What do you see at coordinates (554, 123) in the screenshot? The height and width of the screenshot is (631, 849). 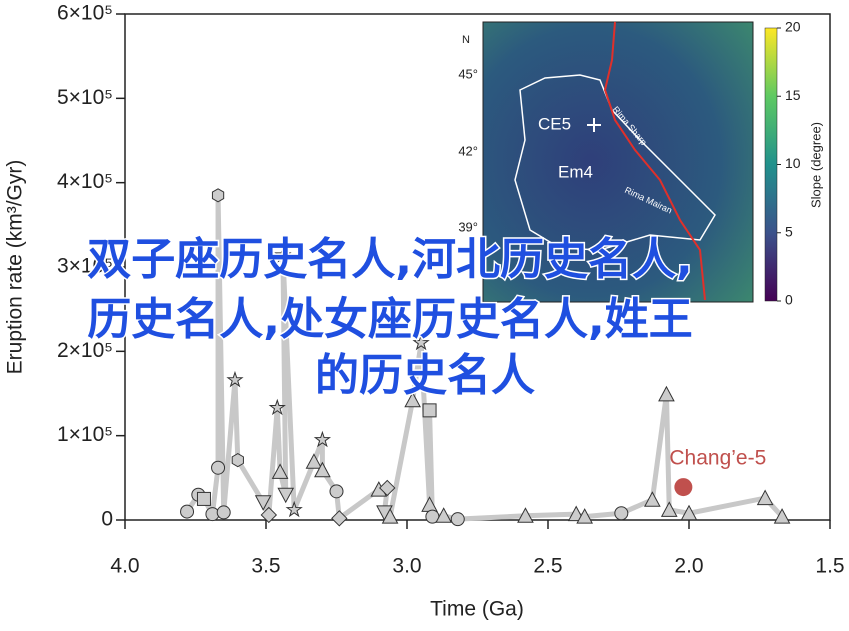 I see `map-label: CE5` at bounding box center [554, 123].